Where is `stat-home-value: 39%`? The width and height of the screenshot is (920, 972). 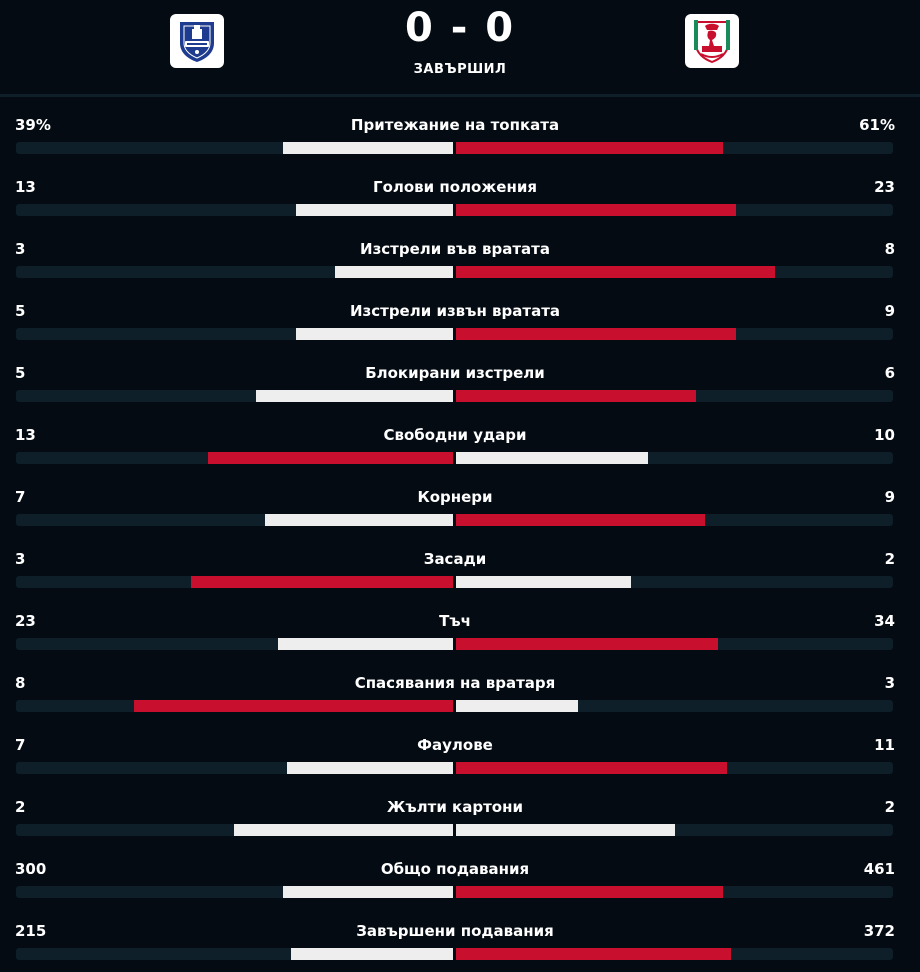
stat-home-value: 39% is located at coordinates (33, 125).